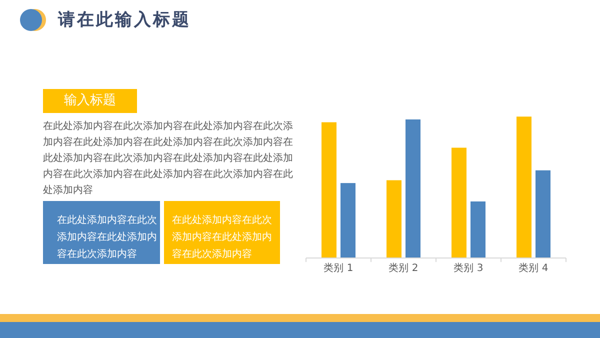 The width and height of the screenshot is (600, 338). I want to click on text: 输入标题, so click(90, 101).